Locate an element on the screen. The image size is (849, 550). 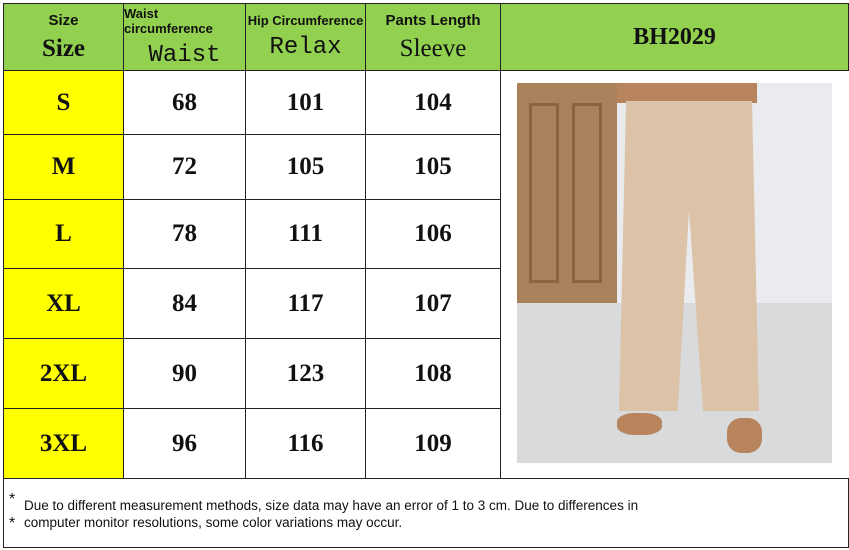
size-label: 2XL is located at coordinates (63, 373).